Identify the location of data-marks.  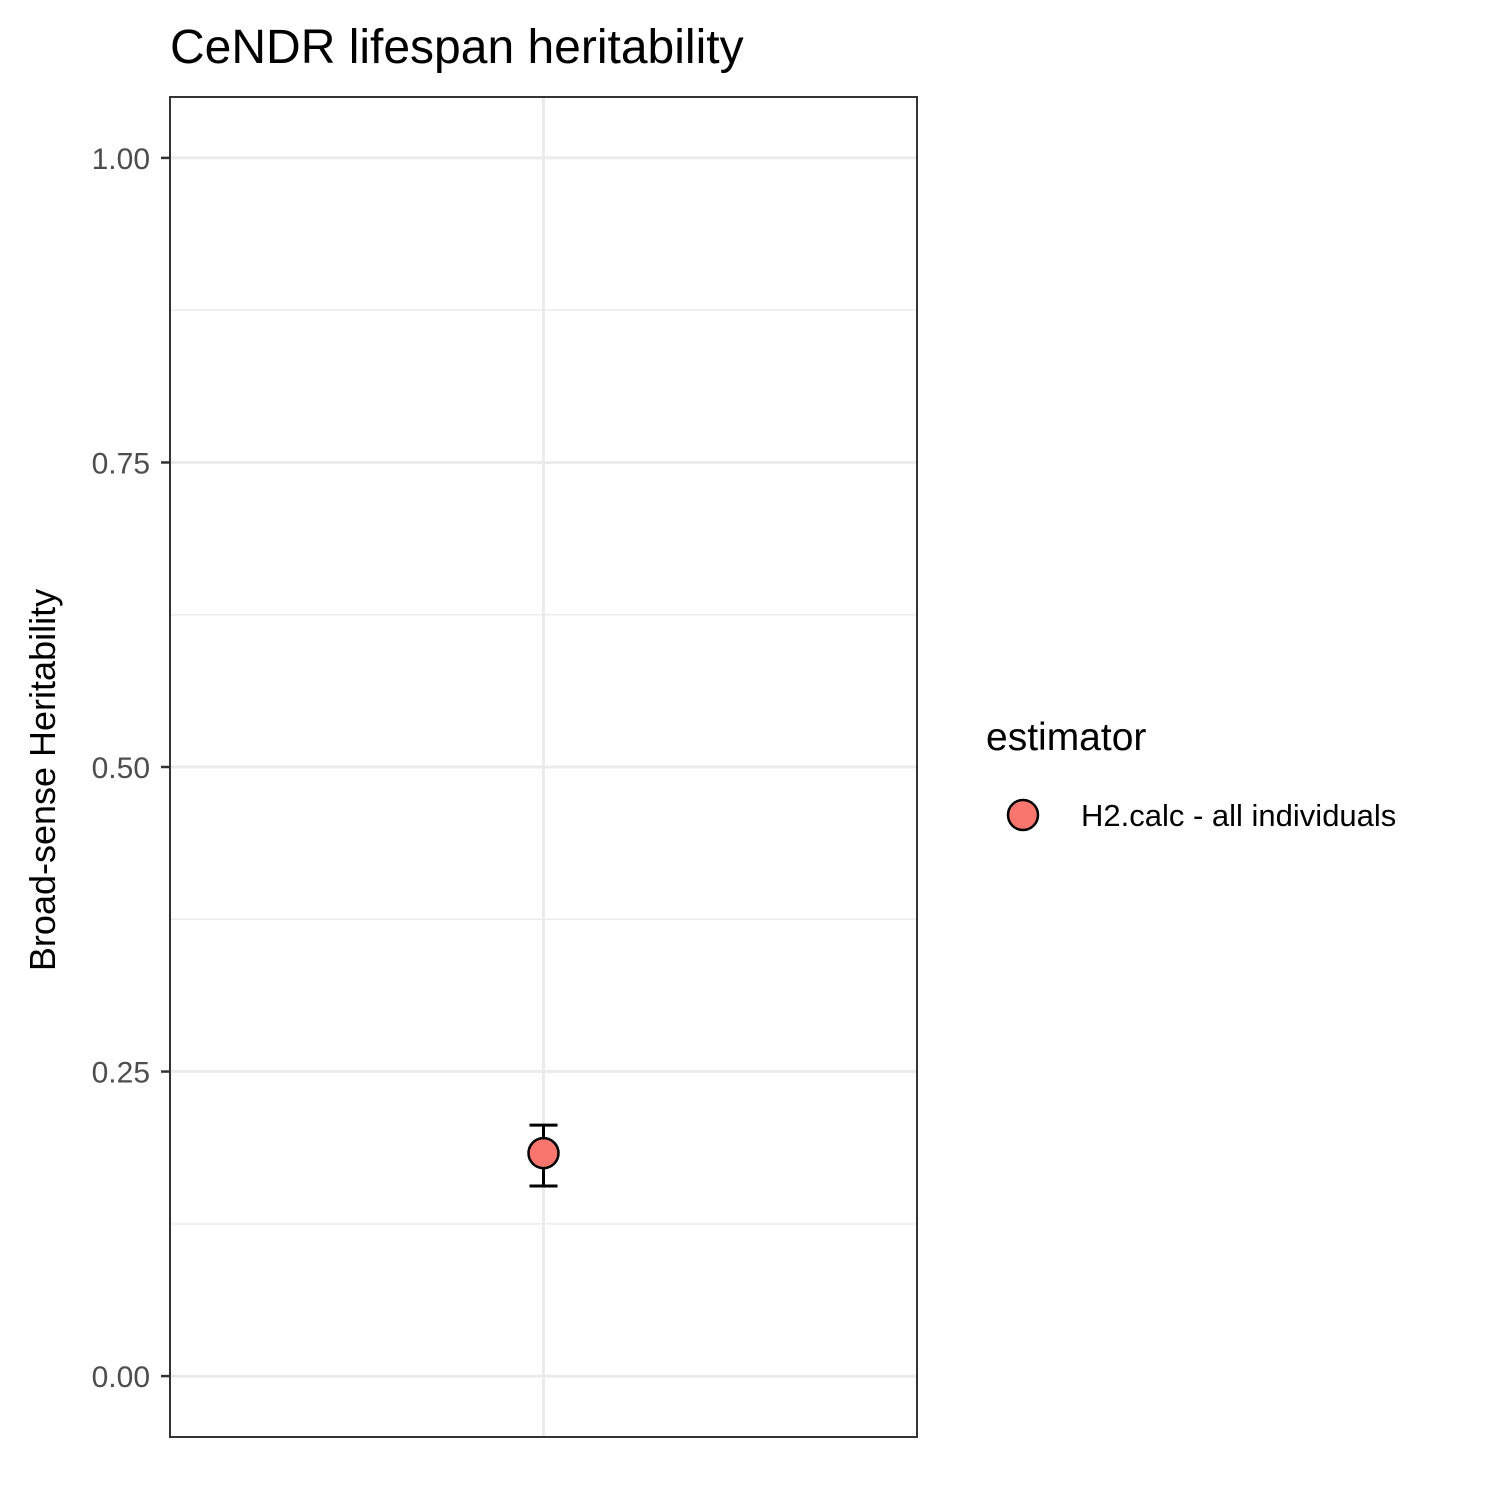
(543, 1155).